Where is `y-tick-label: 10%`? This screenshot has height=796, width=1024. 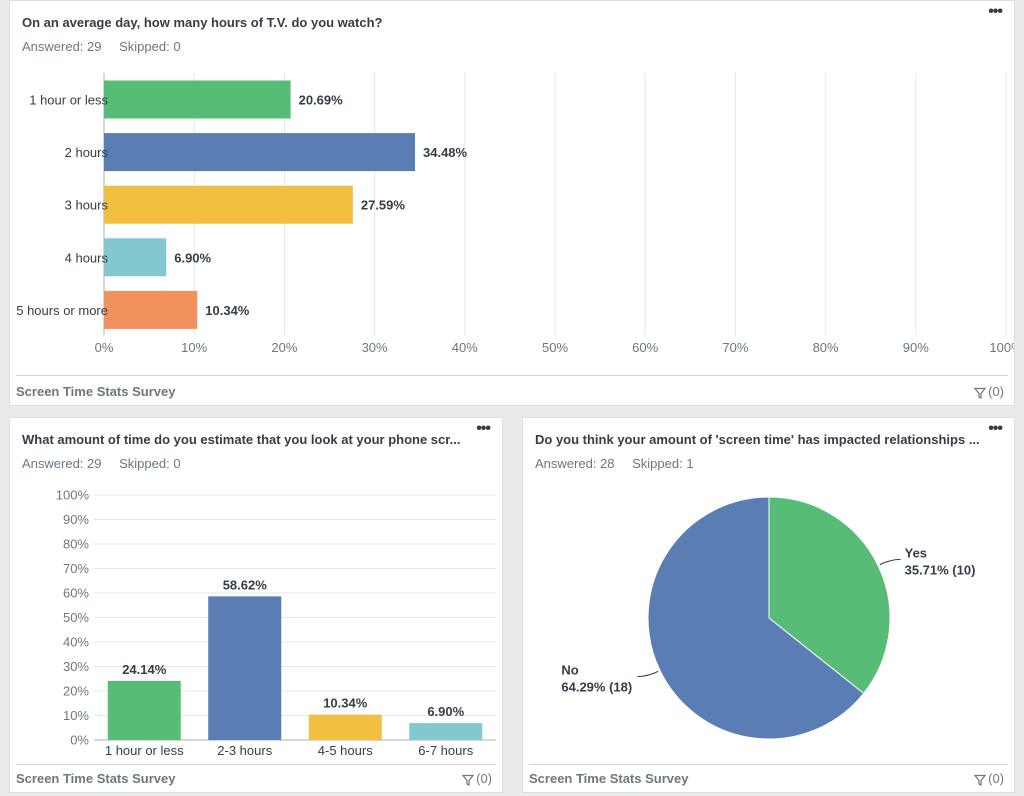 y-tick-label: 10% is located at coordinates (76, 715).